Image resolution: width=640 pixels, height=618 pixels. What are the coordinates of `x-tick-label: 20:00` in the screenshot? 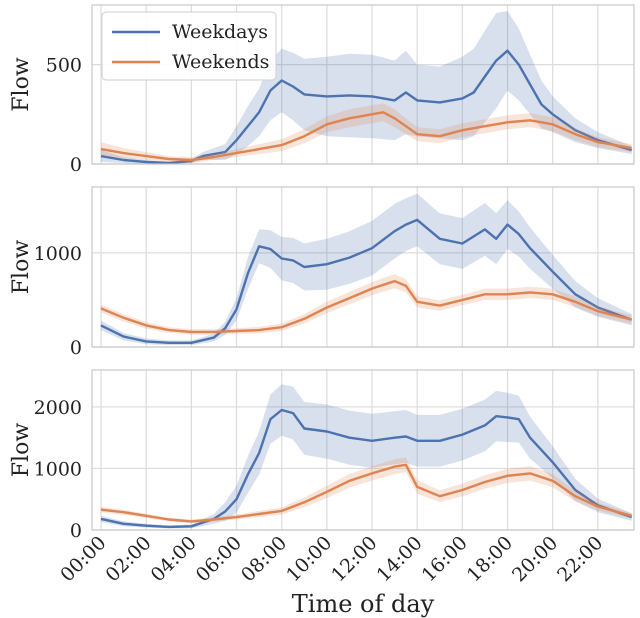 It's located at (535, 559).